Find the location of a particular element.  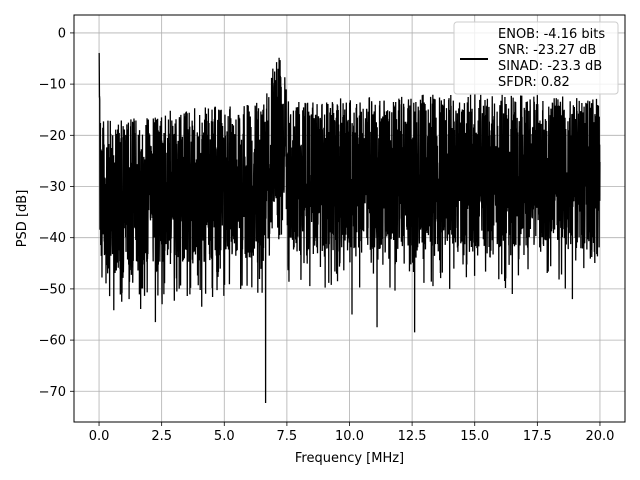

x-tick-label: 10.0 is located at coordinates (349, 436).